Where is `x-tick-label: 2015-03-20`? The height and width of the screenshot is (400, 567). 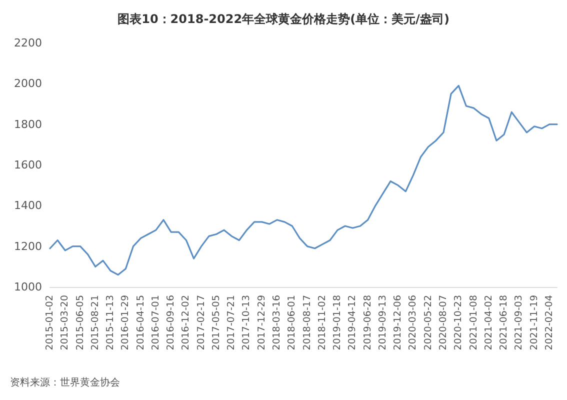 x-tick-label: 2015-03-20 is located at coordinates (65, 322).